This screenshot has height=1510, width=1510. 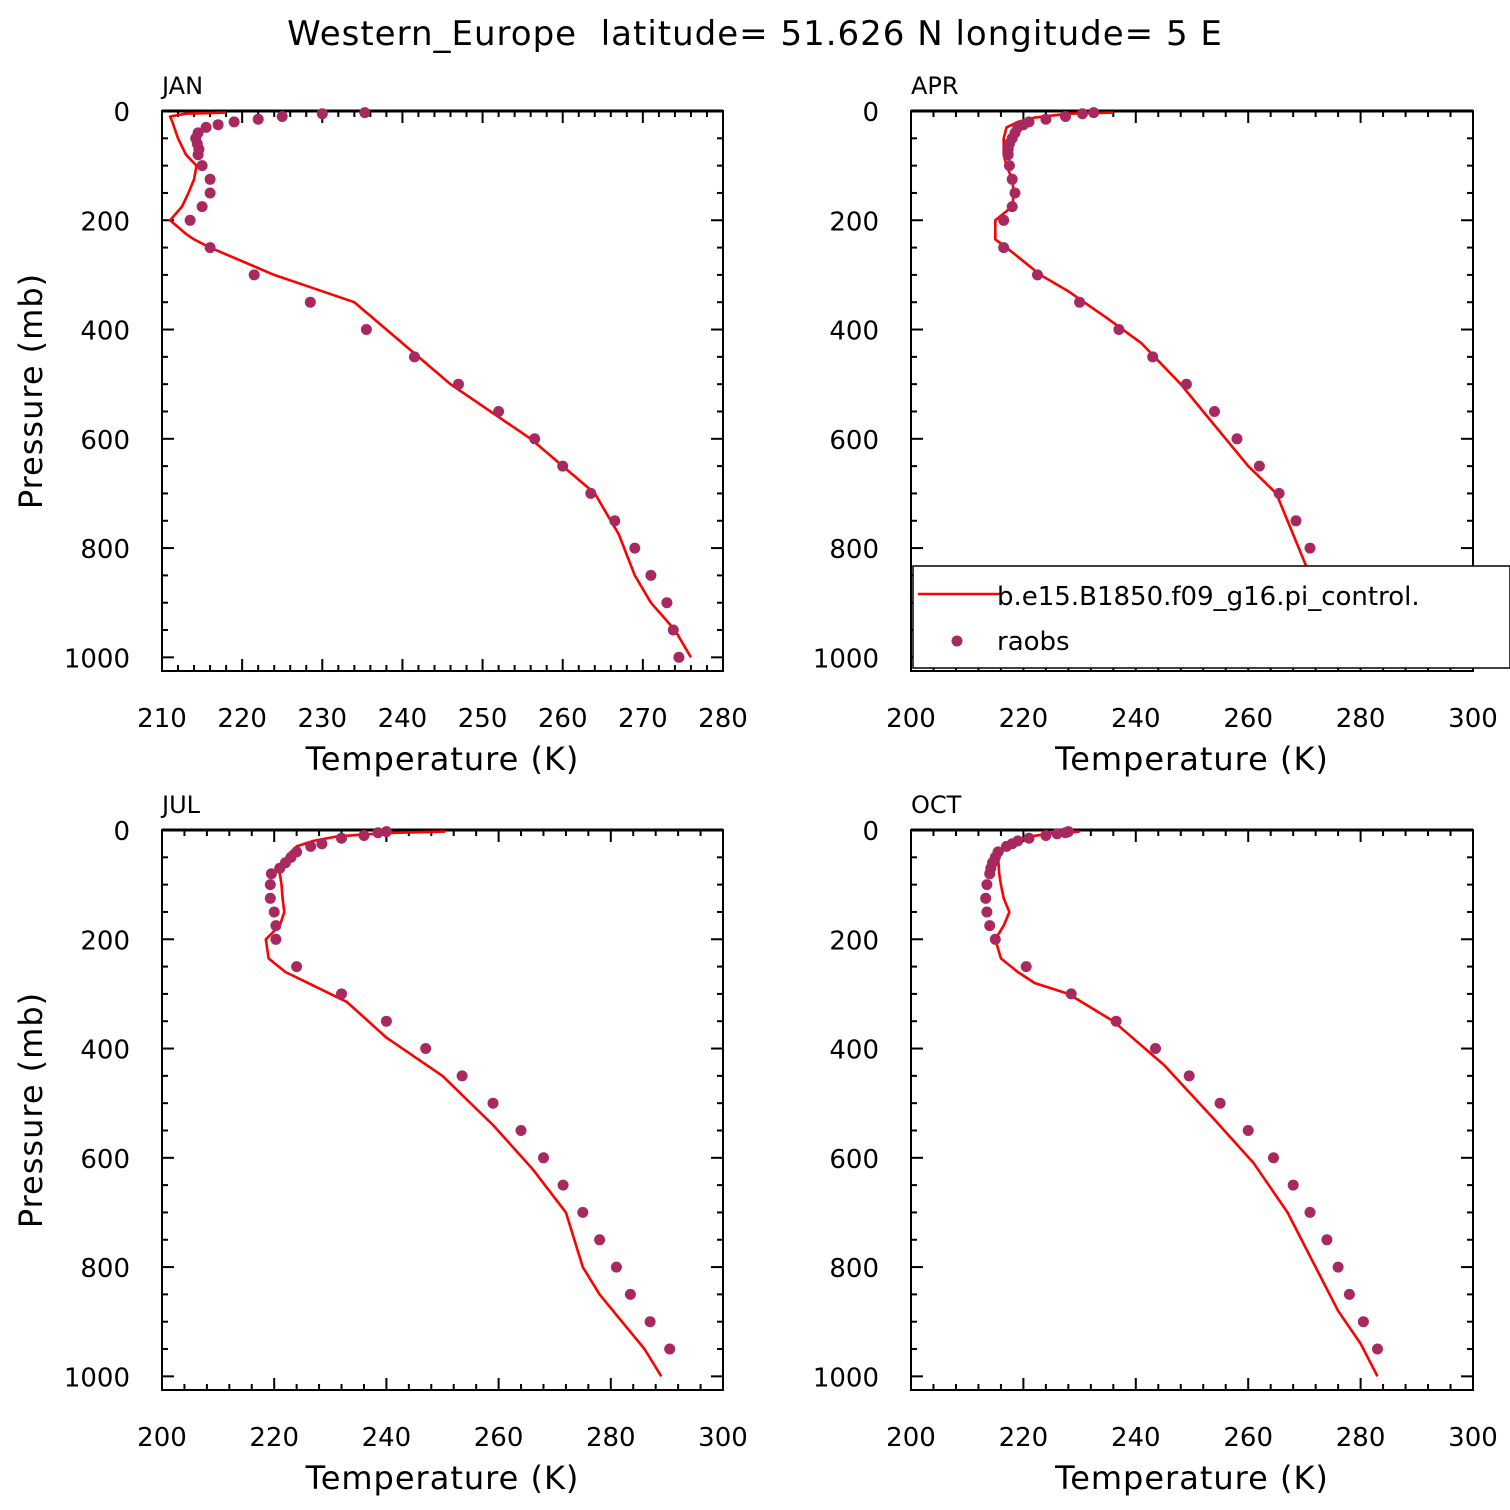 What do you see at coordinates (957, 641) in the screenshot?
I see `legend-obs-point-icon` at bounding box center [957, 641].